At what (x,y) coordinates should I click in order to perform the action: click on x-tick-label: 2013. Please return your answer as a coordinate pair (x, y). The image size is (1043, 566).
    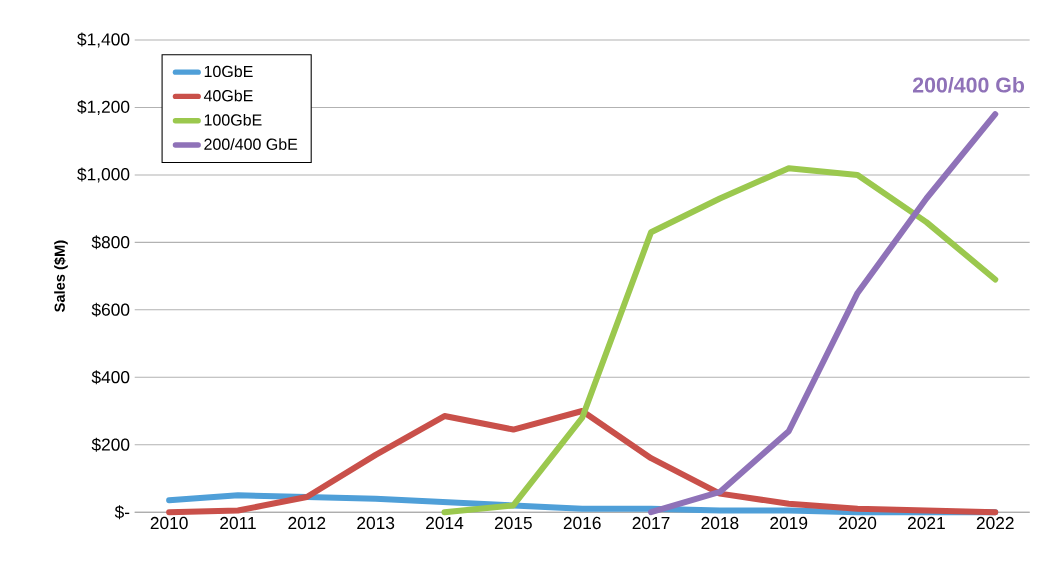
    Looking at the image, I should click on (376, 523).